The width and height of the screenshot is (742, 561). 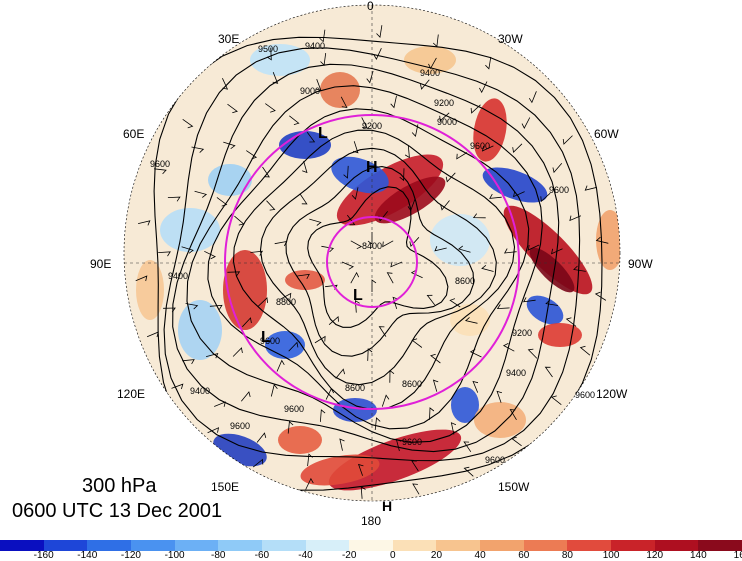 I want to click on lon-label-120e: 120E, so click(x=131, y=394).